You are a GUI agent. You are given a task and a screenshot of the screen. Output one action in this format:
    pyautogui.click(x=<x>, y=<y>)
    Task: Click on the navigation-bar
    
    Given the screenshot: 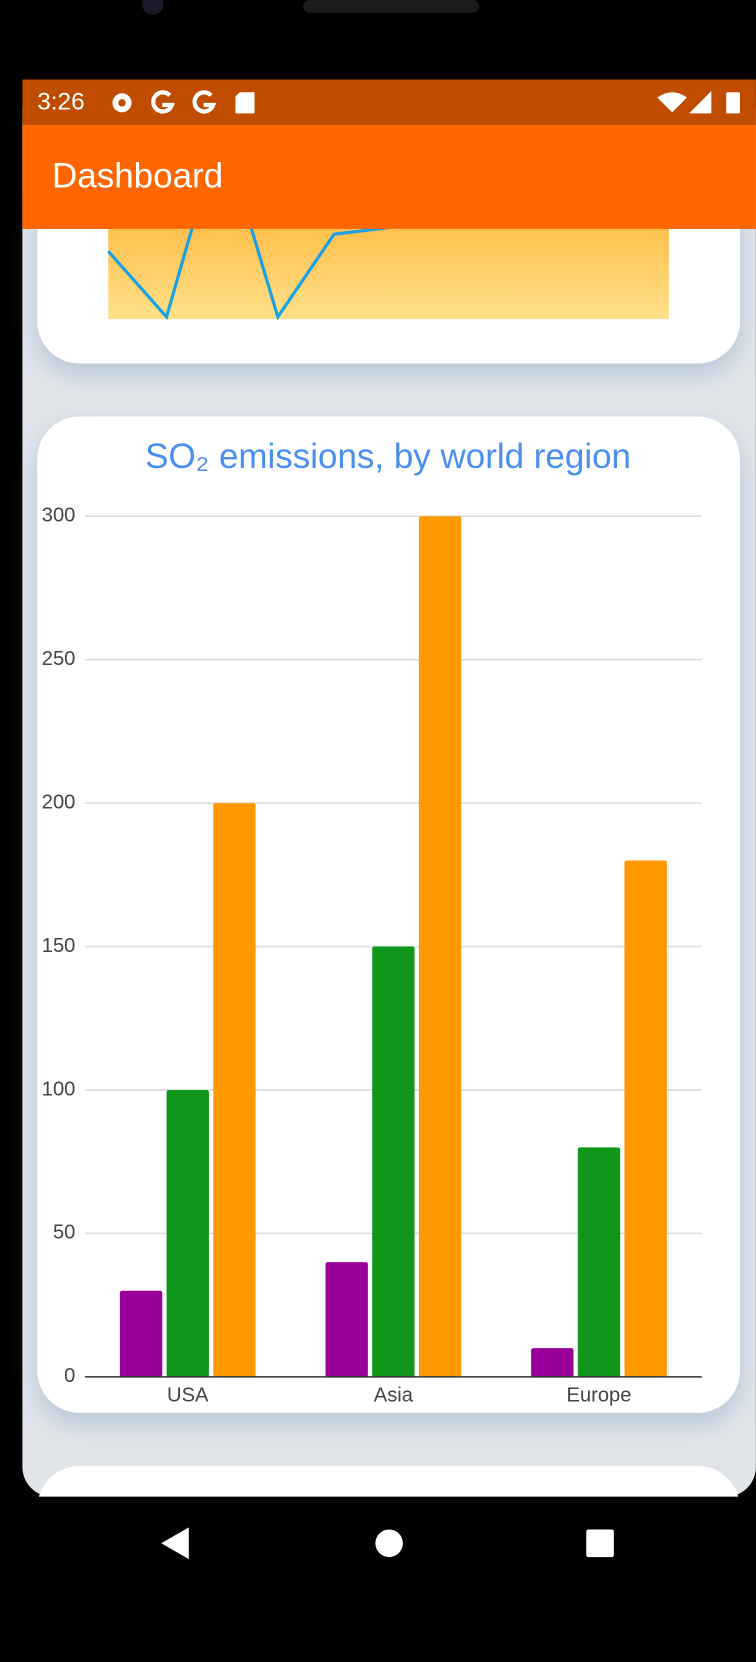 What is the action you would take?
    pyautogui.click(x=378, y=1579)
    